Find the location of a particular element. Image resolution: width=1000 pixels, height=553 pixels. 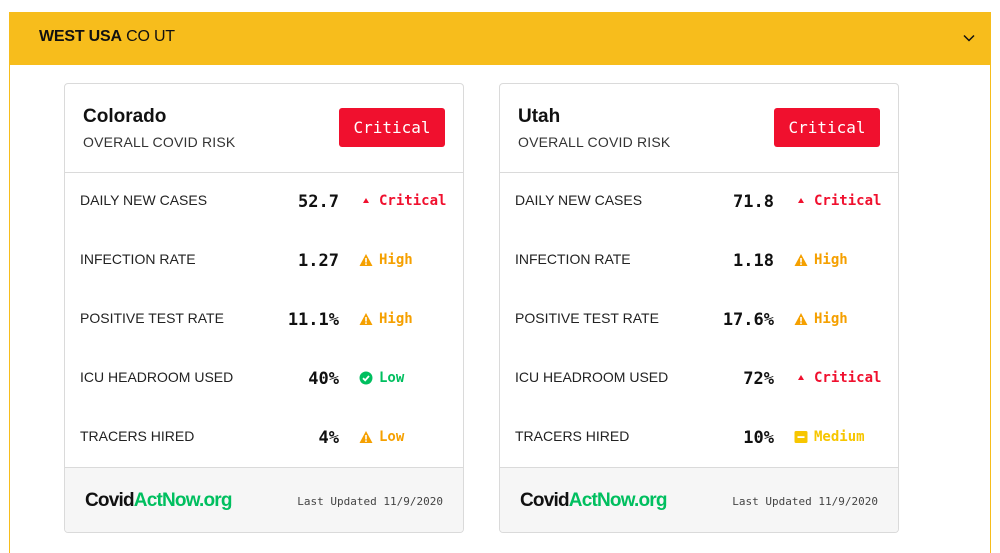

region-header: WEST USA CO UT is located at coordinates (500, 38).